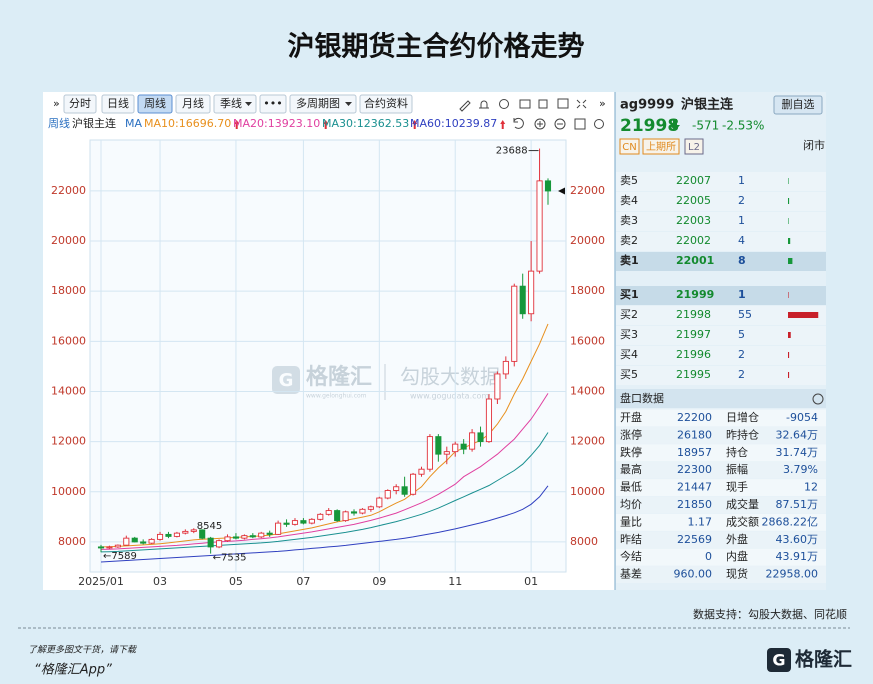 Image resolution: width=873 pixels, height=684 pixels. I want to click on toolbar-button-label: •••, so click(272, 103).